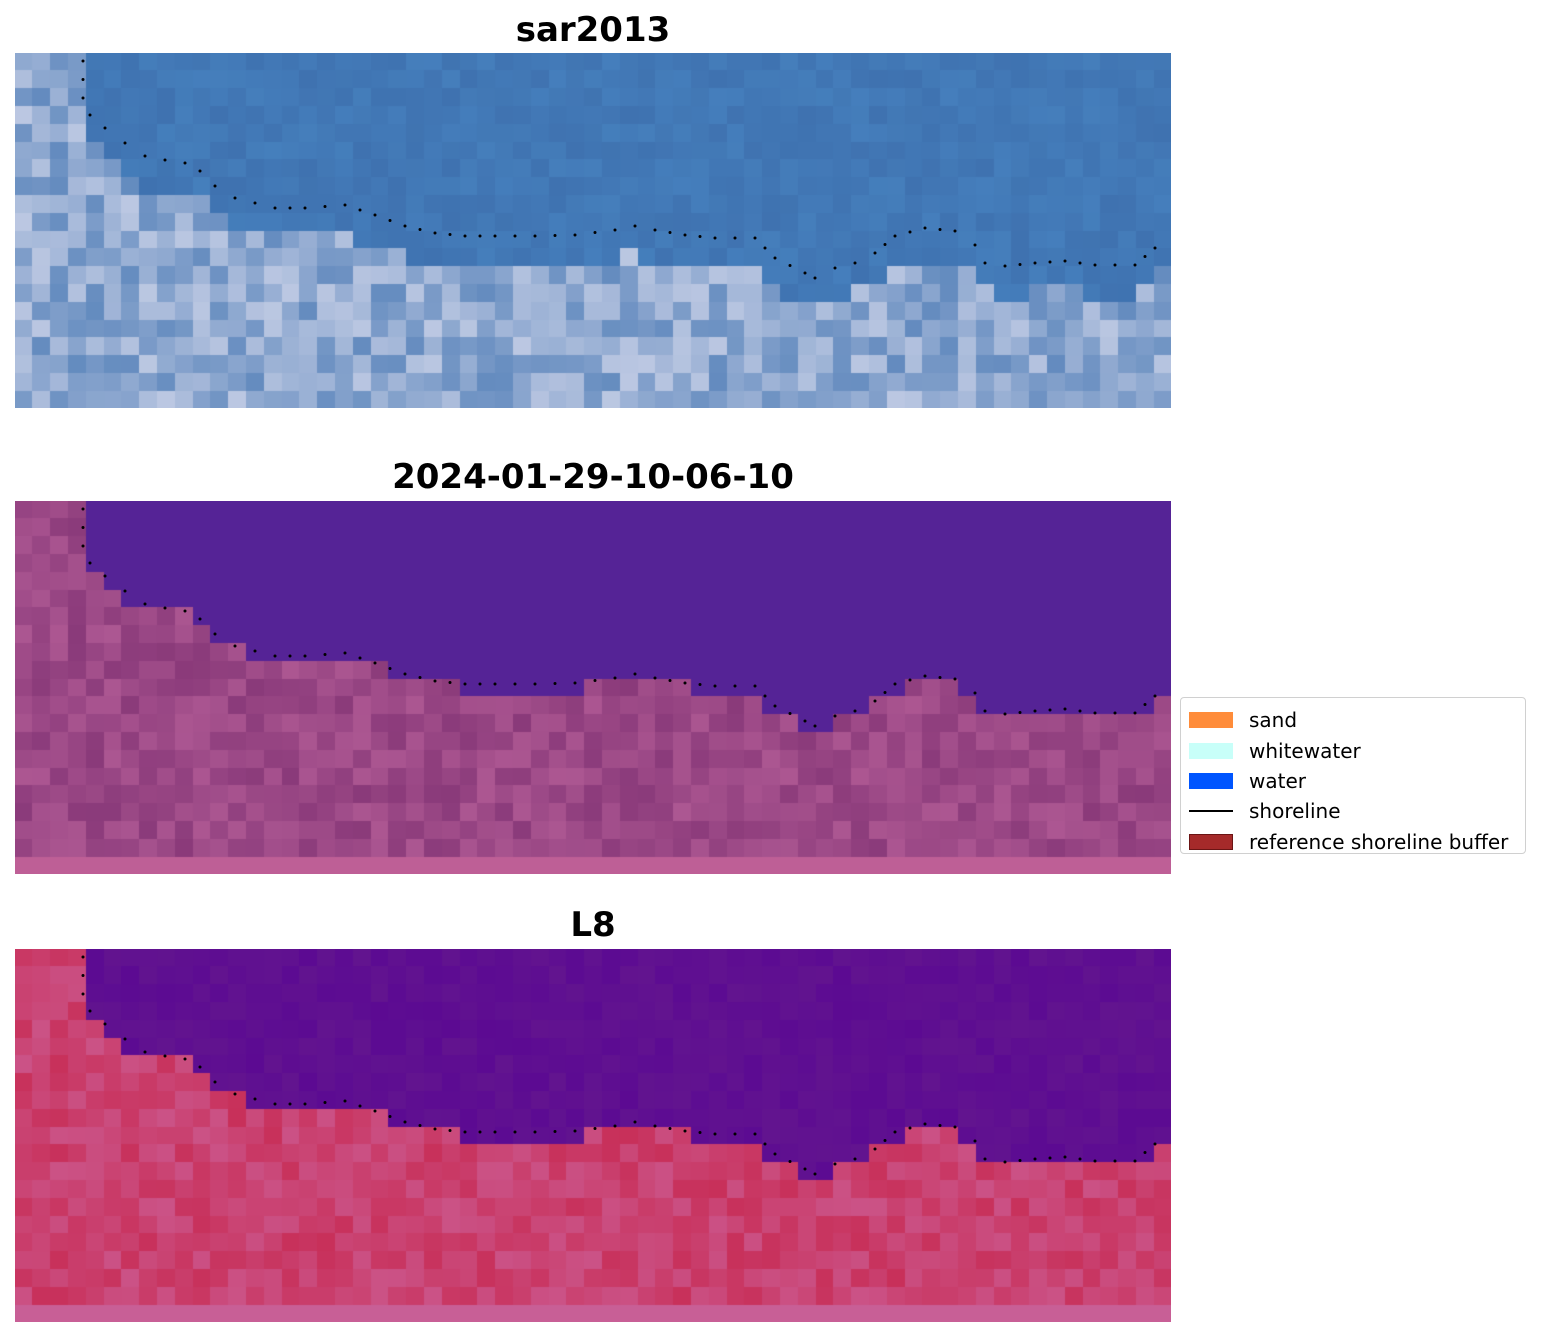 This screenshot has height=1337, width=1541. I want to click on sand-swatch, so click(1211, 720).